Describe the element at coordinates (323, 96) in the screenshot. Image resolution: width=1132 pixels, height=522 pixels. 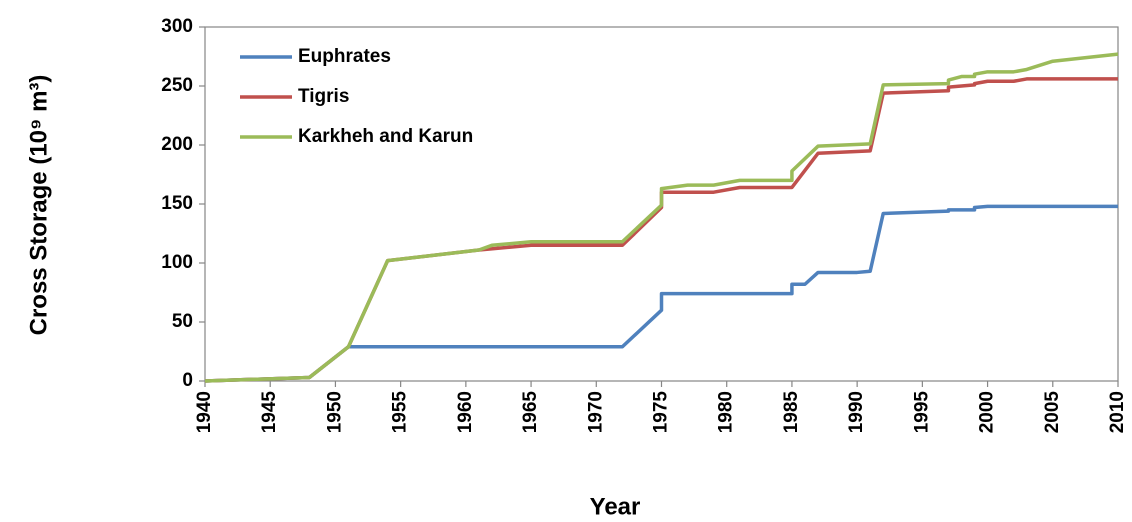
I see `legend-label: Tigris` at that location.